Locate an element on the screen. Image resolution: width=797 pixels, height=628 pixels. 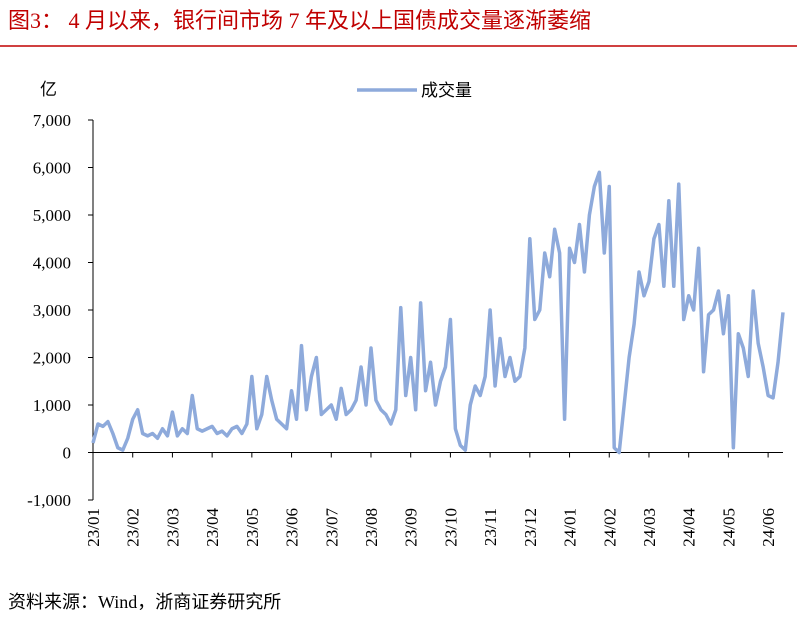
x-tick-label: 23/05 is located at coordinates (252, 527).